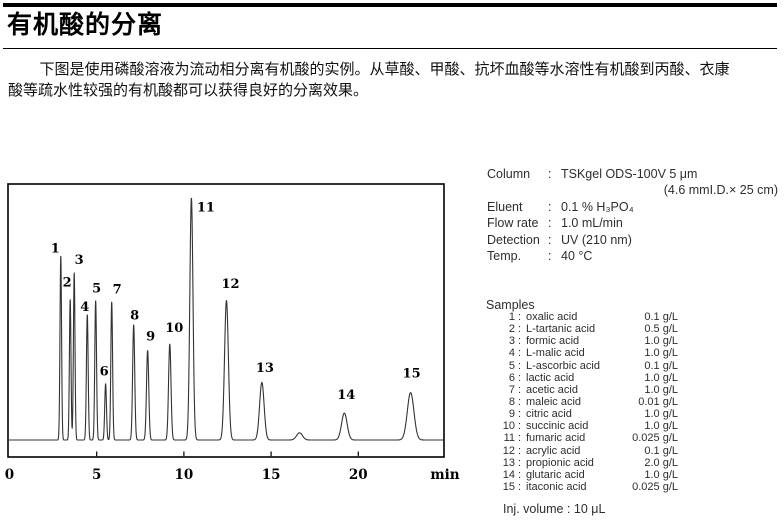 This screenshot has height=526, width=784. Describe the element at coordinates (79, 260) in the screenshot. I see `peak-label: 3` at that location.